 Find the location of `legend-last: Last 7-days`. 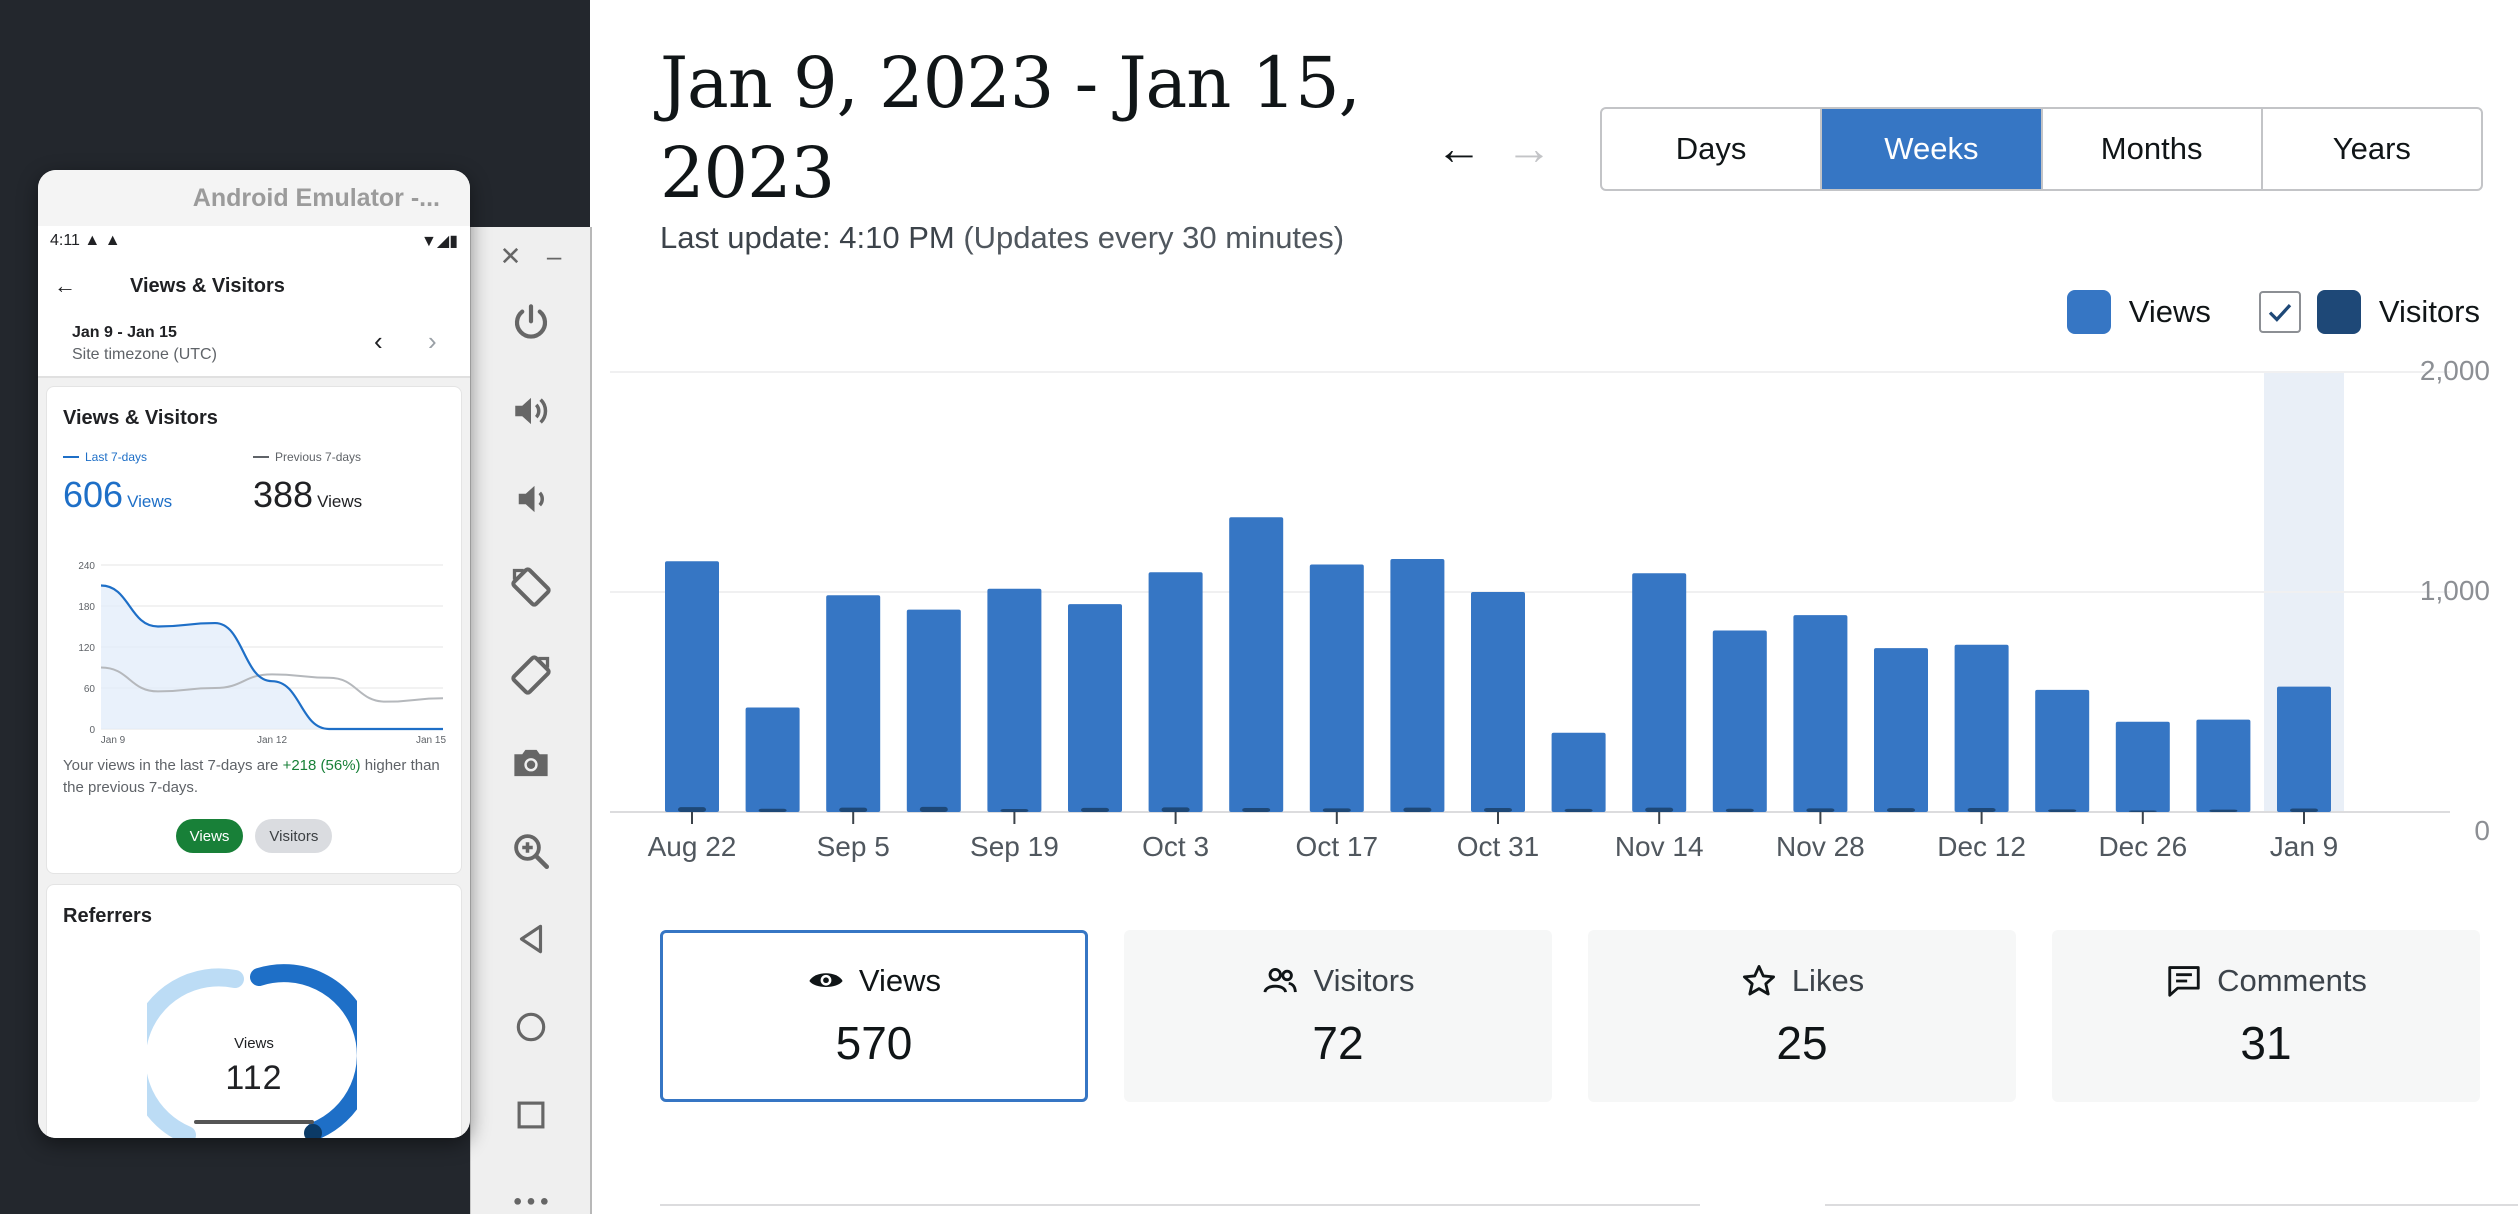

legend-last: Last 7-days is located at coordinates (158, 457).